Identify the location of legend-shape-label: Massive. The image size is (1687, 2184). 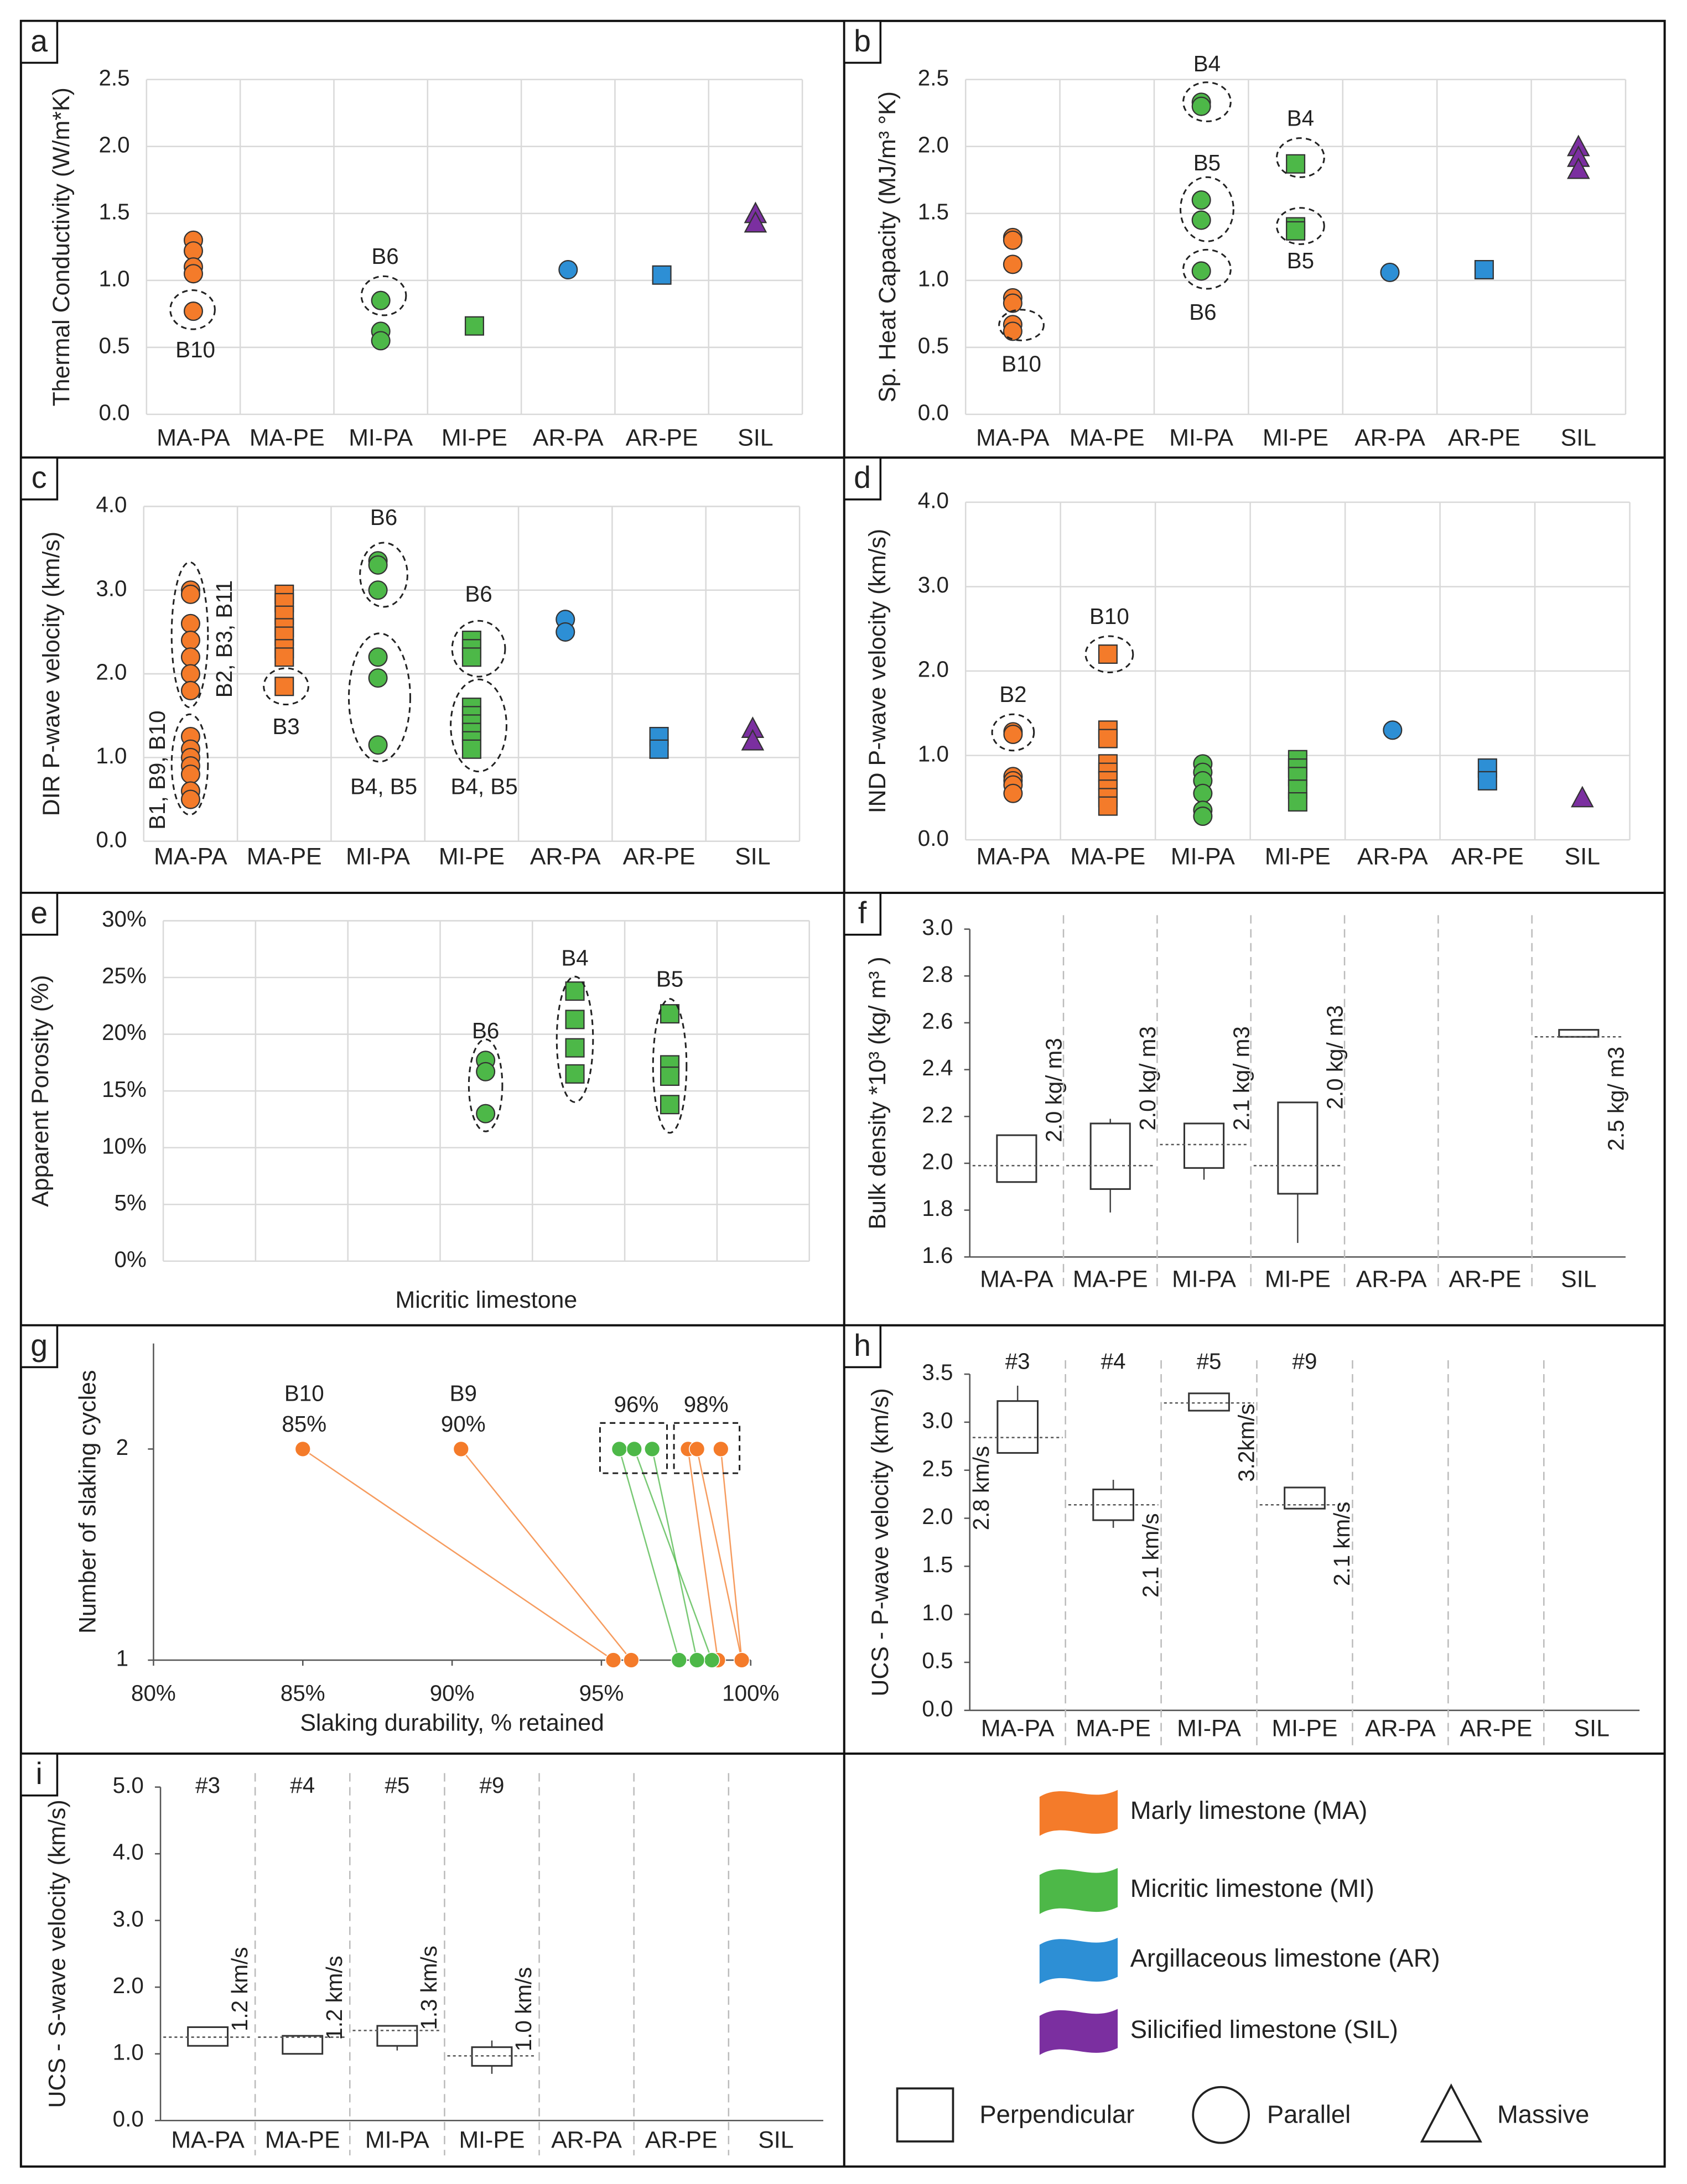
(1543, 2114).